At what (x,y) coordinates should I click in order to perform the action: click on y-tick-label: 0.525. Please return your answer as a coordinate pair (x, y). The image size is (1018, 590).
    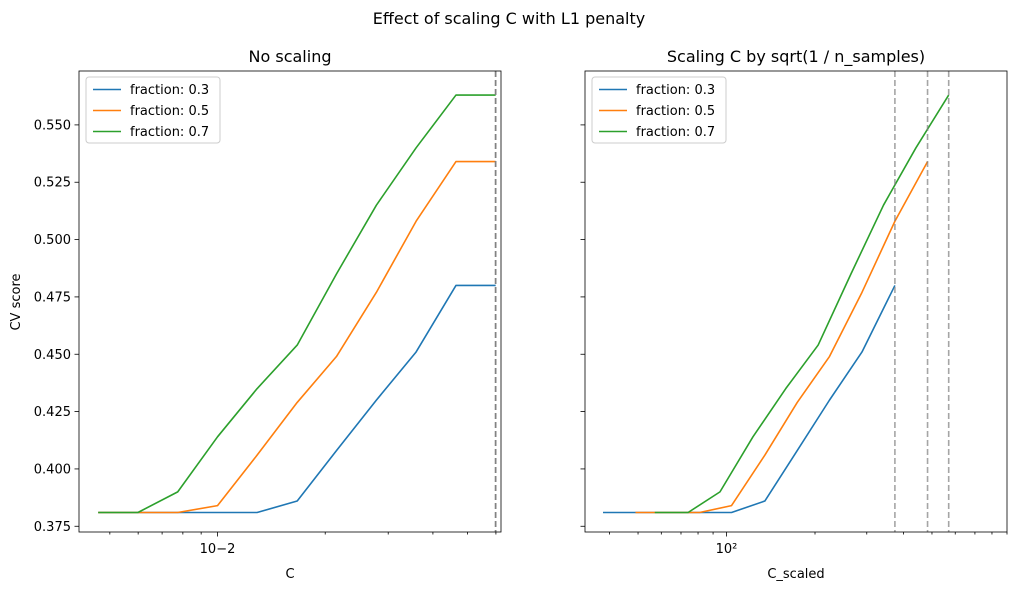
    Looking at the image, I should click on (52, 183).